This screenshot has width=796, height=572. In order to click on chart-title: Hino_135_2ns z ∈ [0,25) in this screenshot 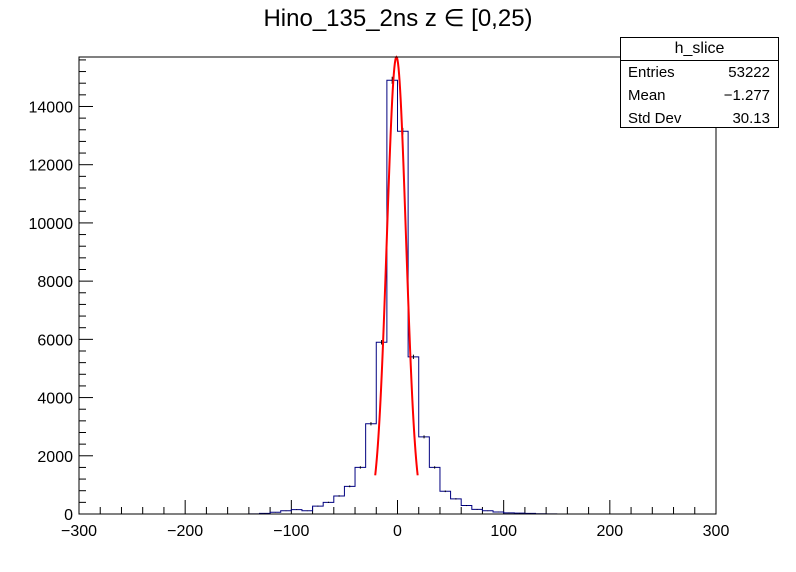, I will do `click(398, 18)`.